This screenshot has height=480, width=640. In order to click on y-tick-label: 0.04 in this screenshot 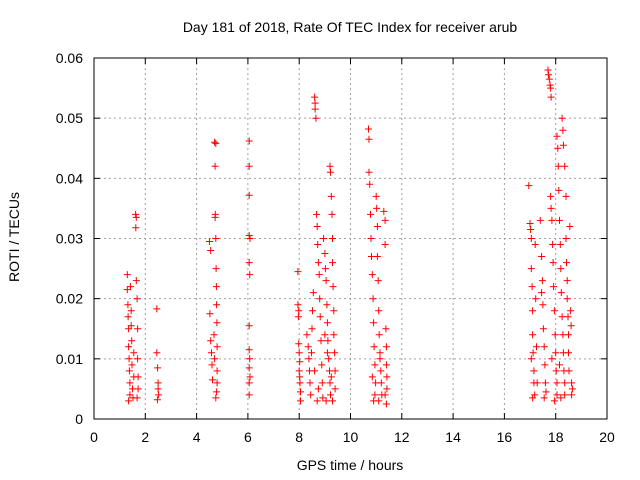, I will do `click(69, 178)`.